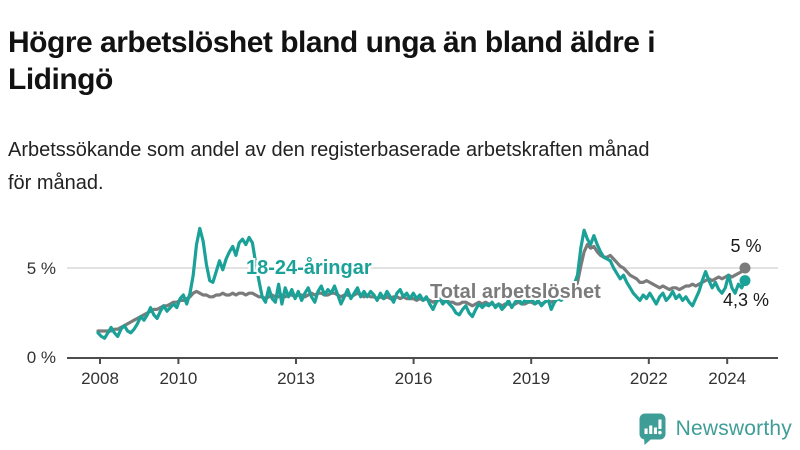 Image resolution: width=800 pixels, height=450 pixels. I want to click on subtitle-line-2: för månad., so click(56, 183).